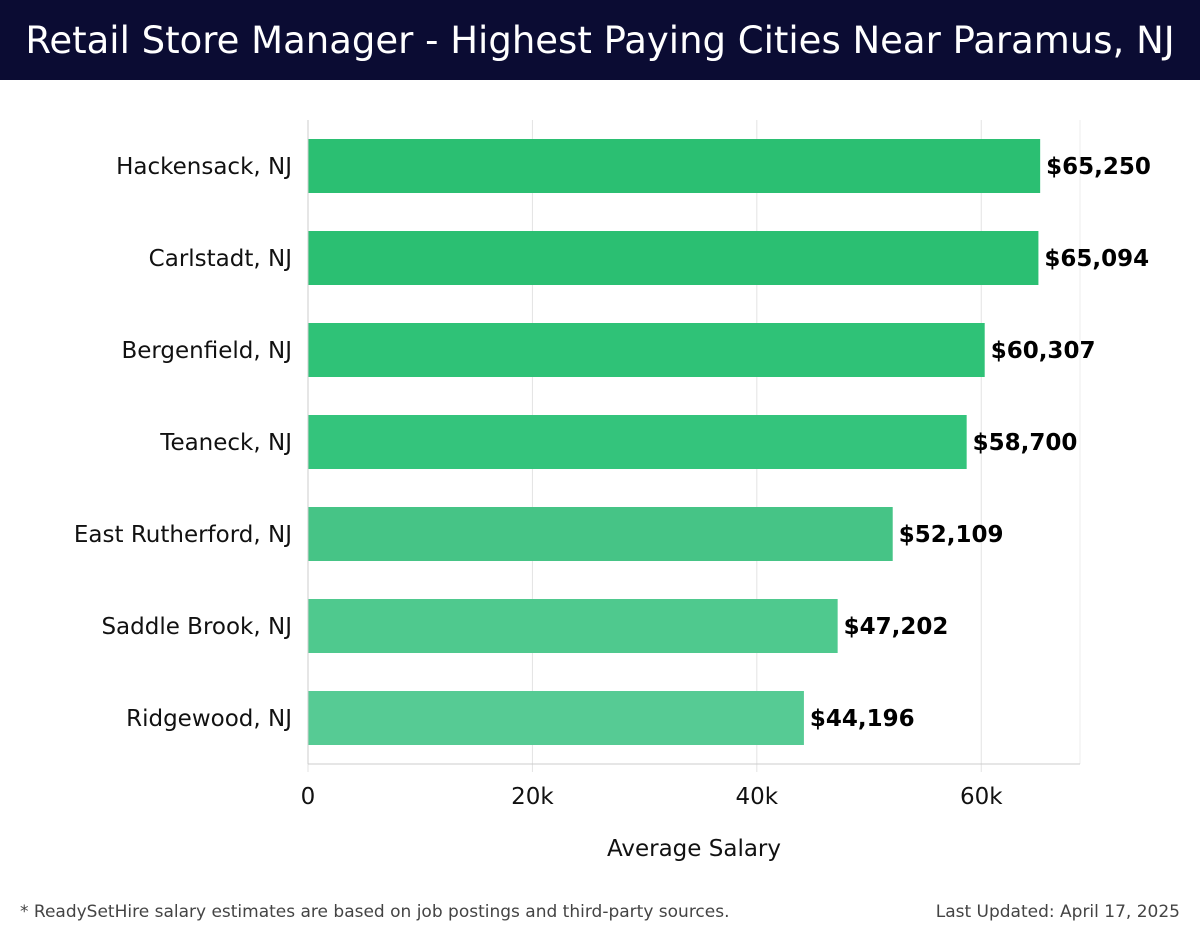 The width and height of the screenshot is (1200, 940). What do you see at coordinates (196, 627) in the screenshot?
I see `category-label: Saddle Brook, NJ` at bounding box center [196, 627].